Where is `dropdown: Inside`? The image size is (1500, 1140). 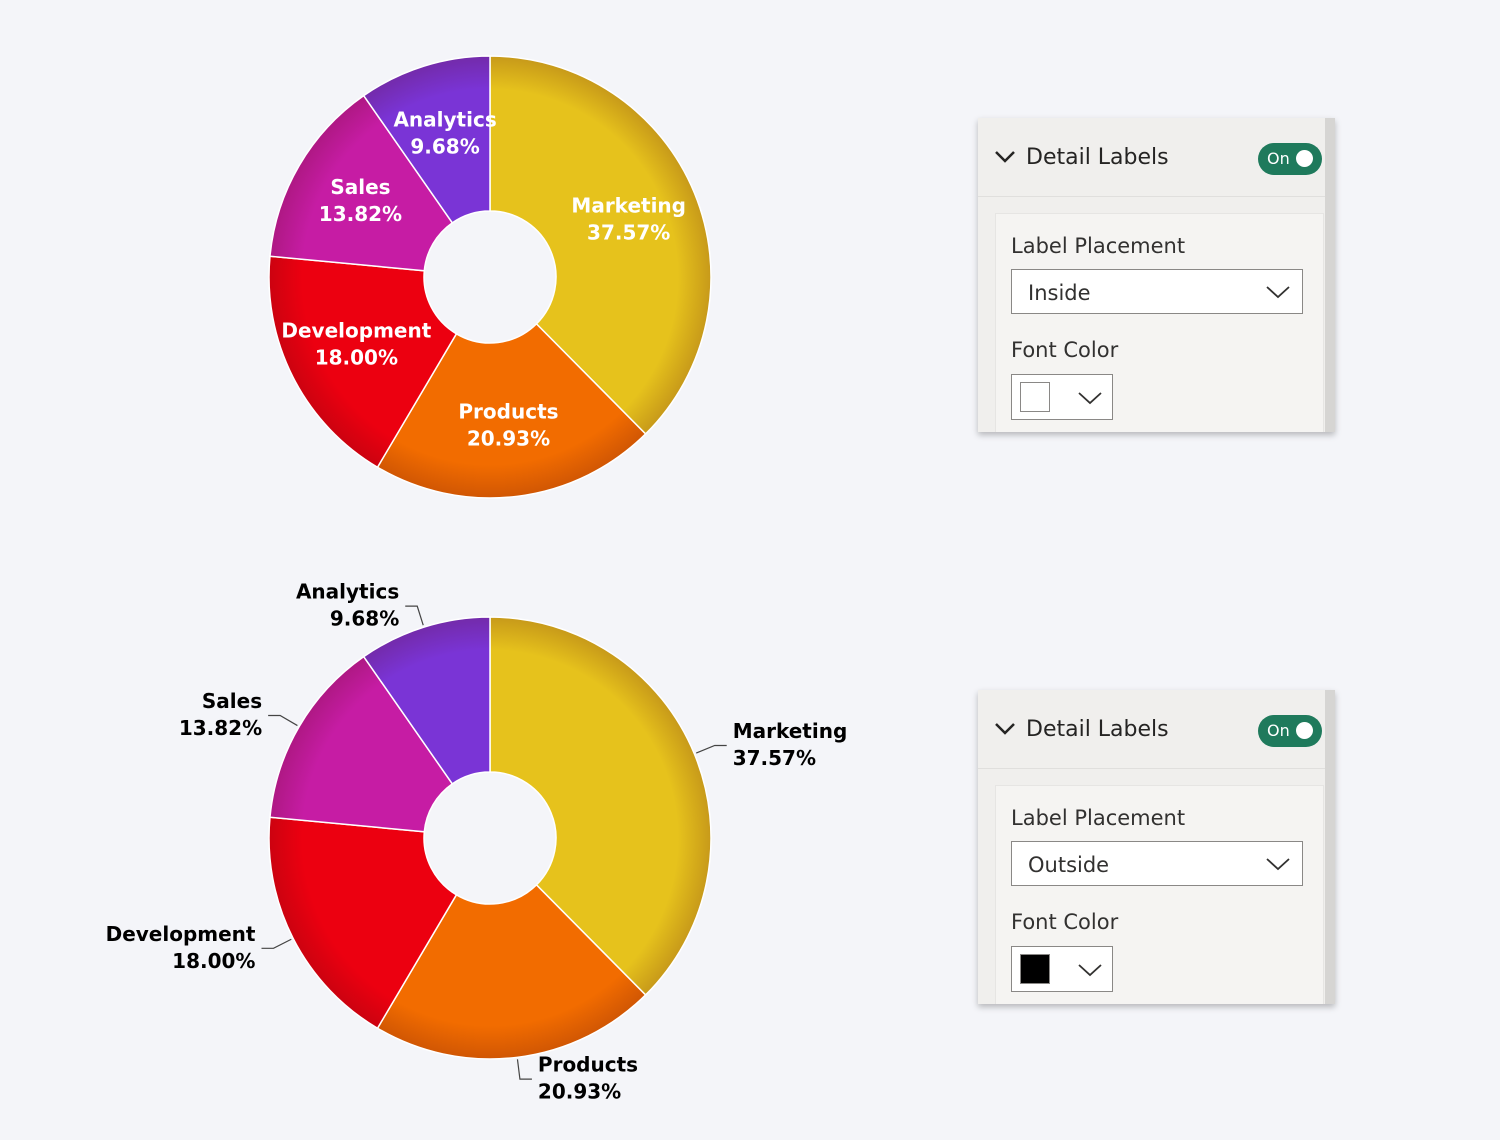
dropdown: Inside is located at coordinates (1157, 291).